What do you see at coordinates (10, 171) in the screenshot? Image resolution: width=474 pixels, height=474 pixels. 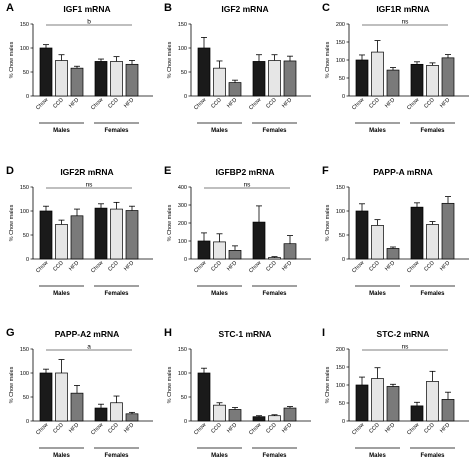 I see `panel-letter: D` at bounding box center [10, 171].